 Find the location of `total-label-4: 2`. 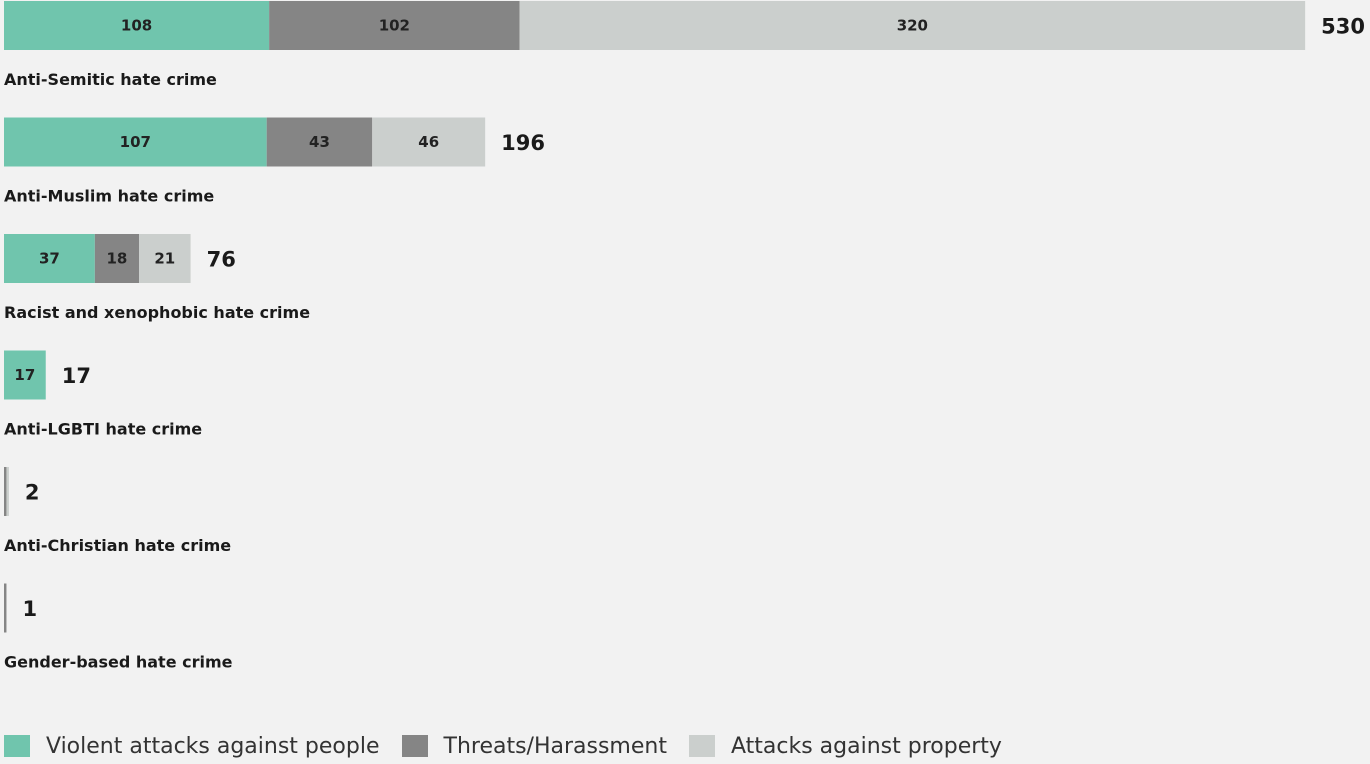

total-label-4: 2 is located at coordinates (32, 493).